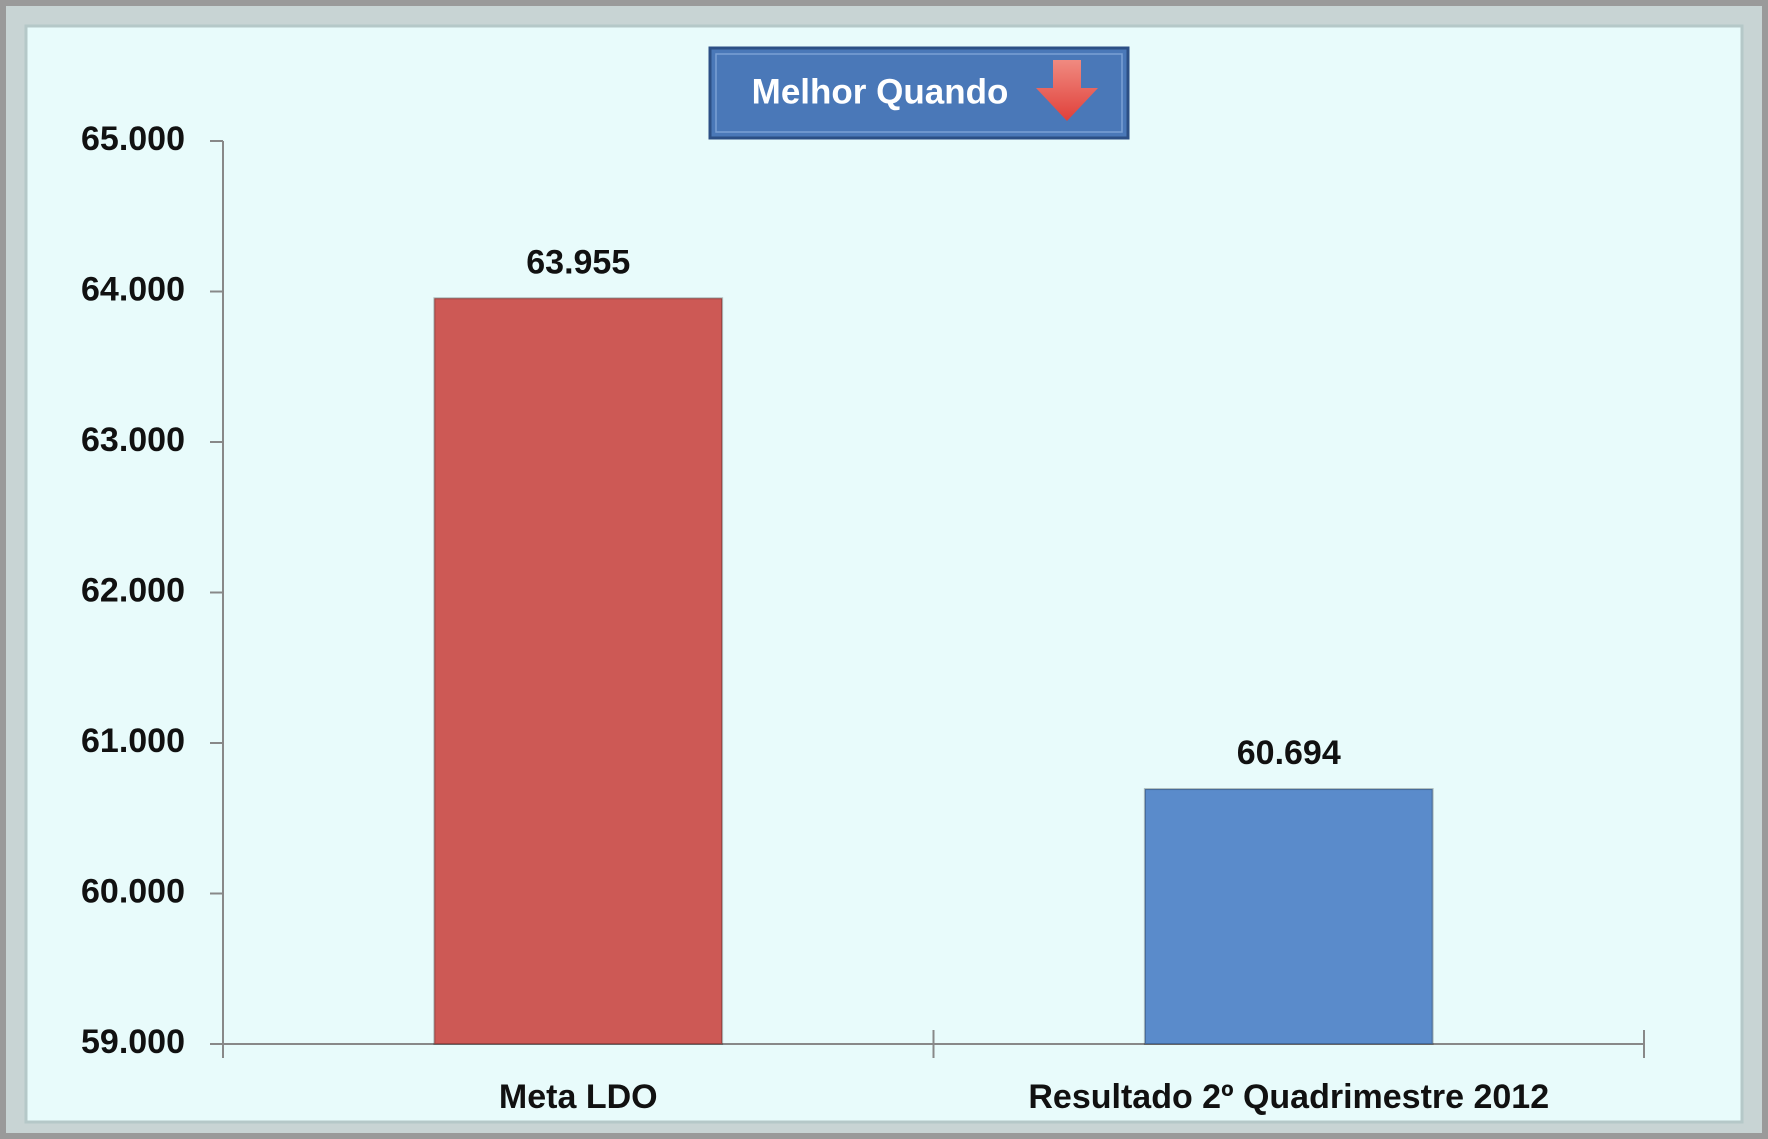 This screenshot has width=1768, height=1139. I want to click on annotation-box: Melhor Quando, so click(919, 93).